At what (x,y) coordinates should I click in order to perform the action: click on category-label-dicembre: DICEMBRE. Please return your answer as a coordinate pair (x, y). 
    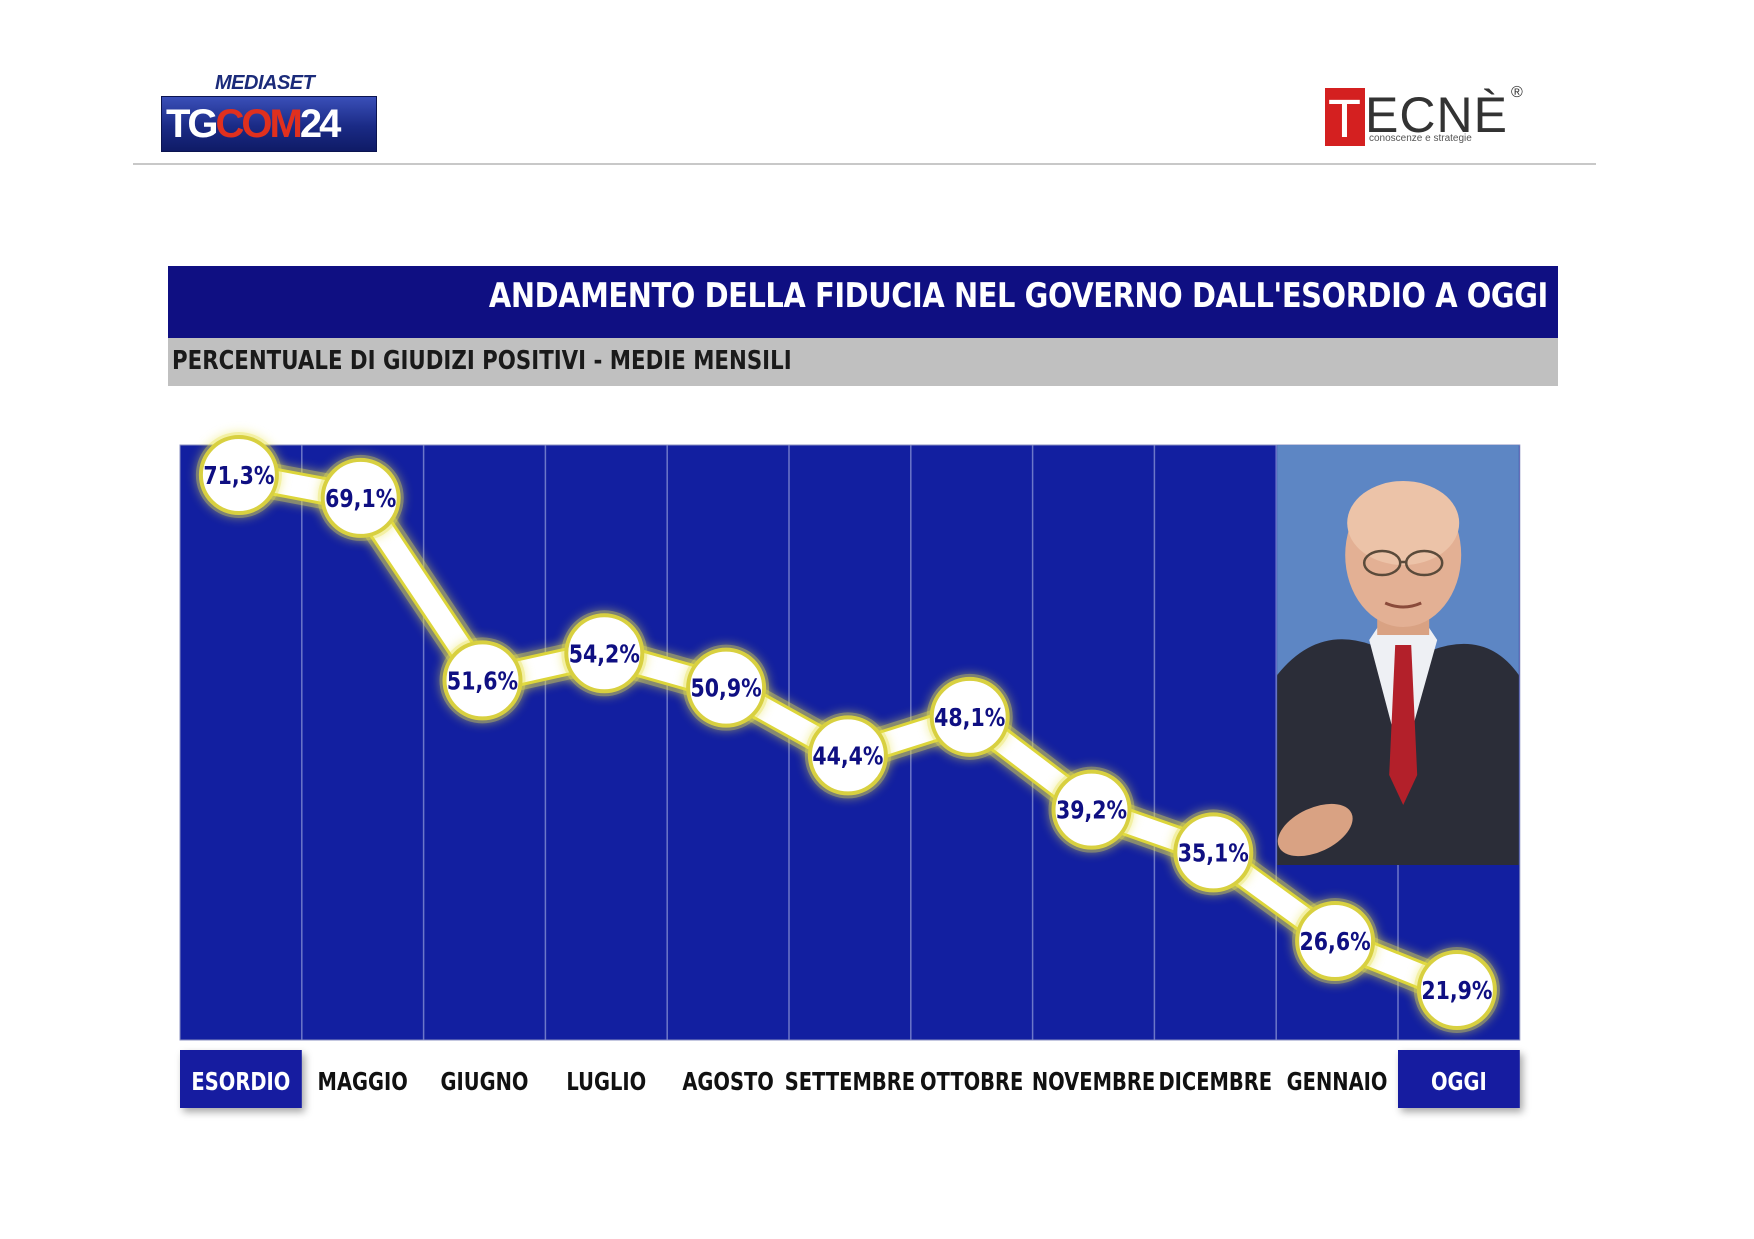
    Looking at the image, I should click on (1215, 1082).